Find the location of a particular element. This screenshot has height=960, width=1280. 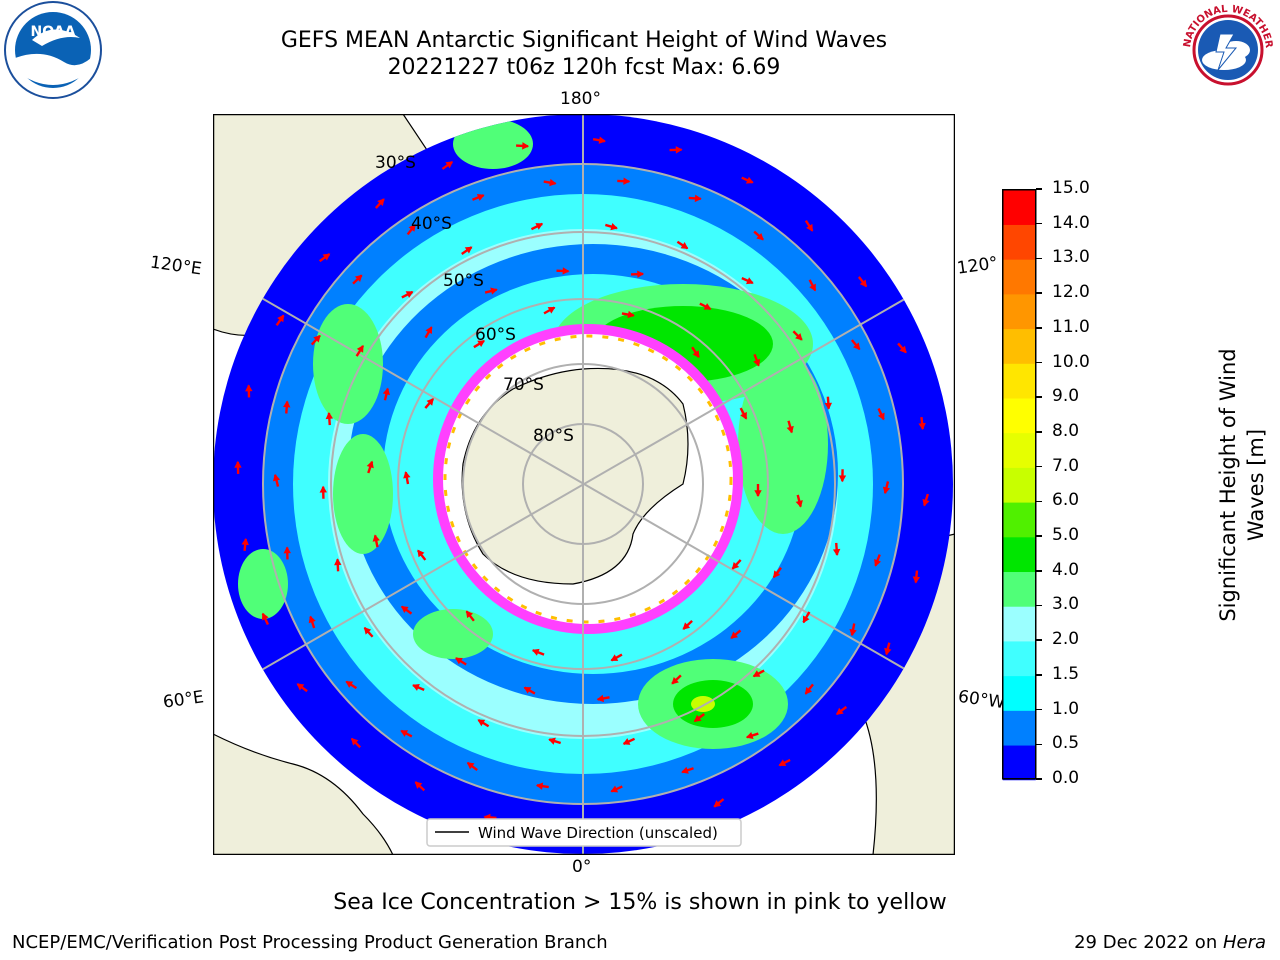

colorbar-tick-label: 1.5 is located at coordinates (1066, 673).